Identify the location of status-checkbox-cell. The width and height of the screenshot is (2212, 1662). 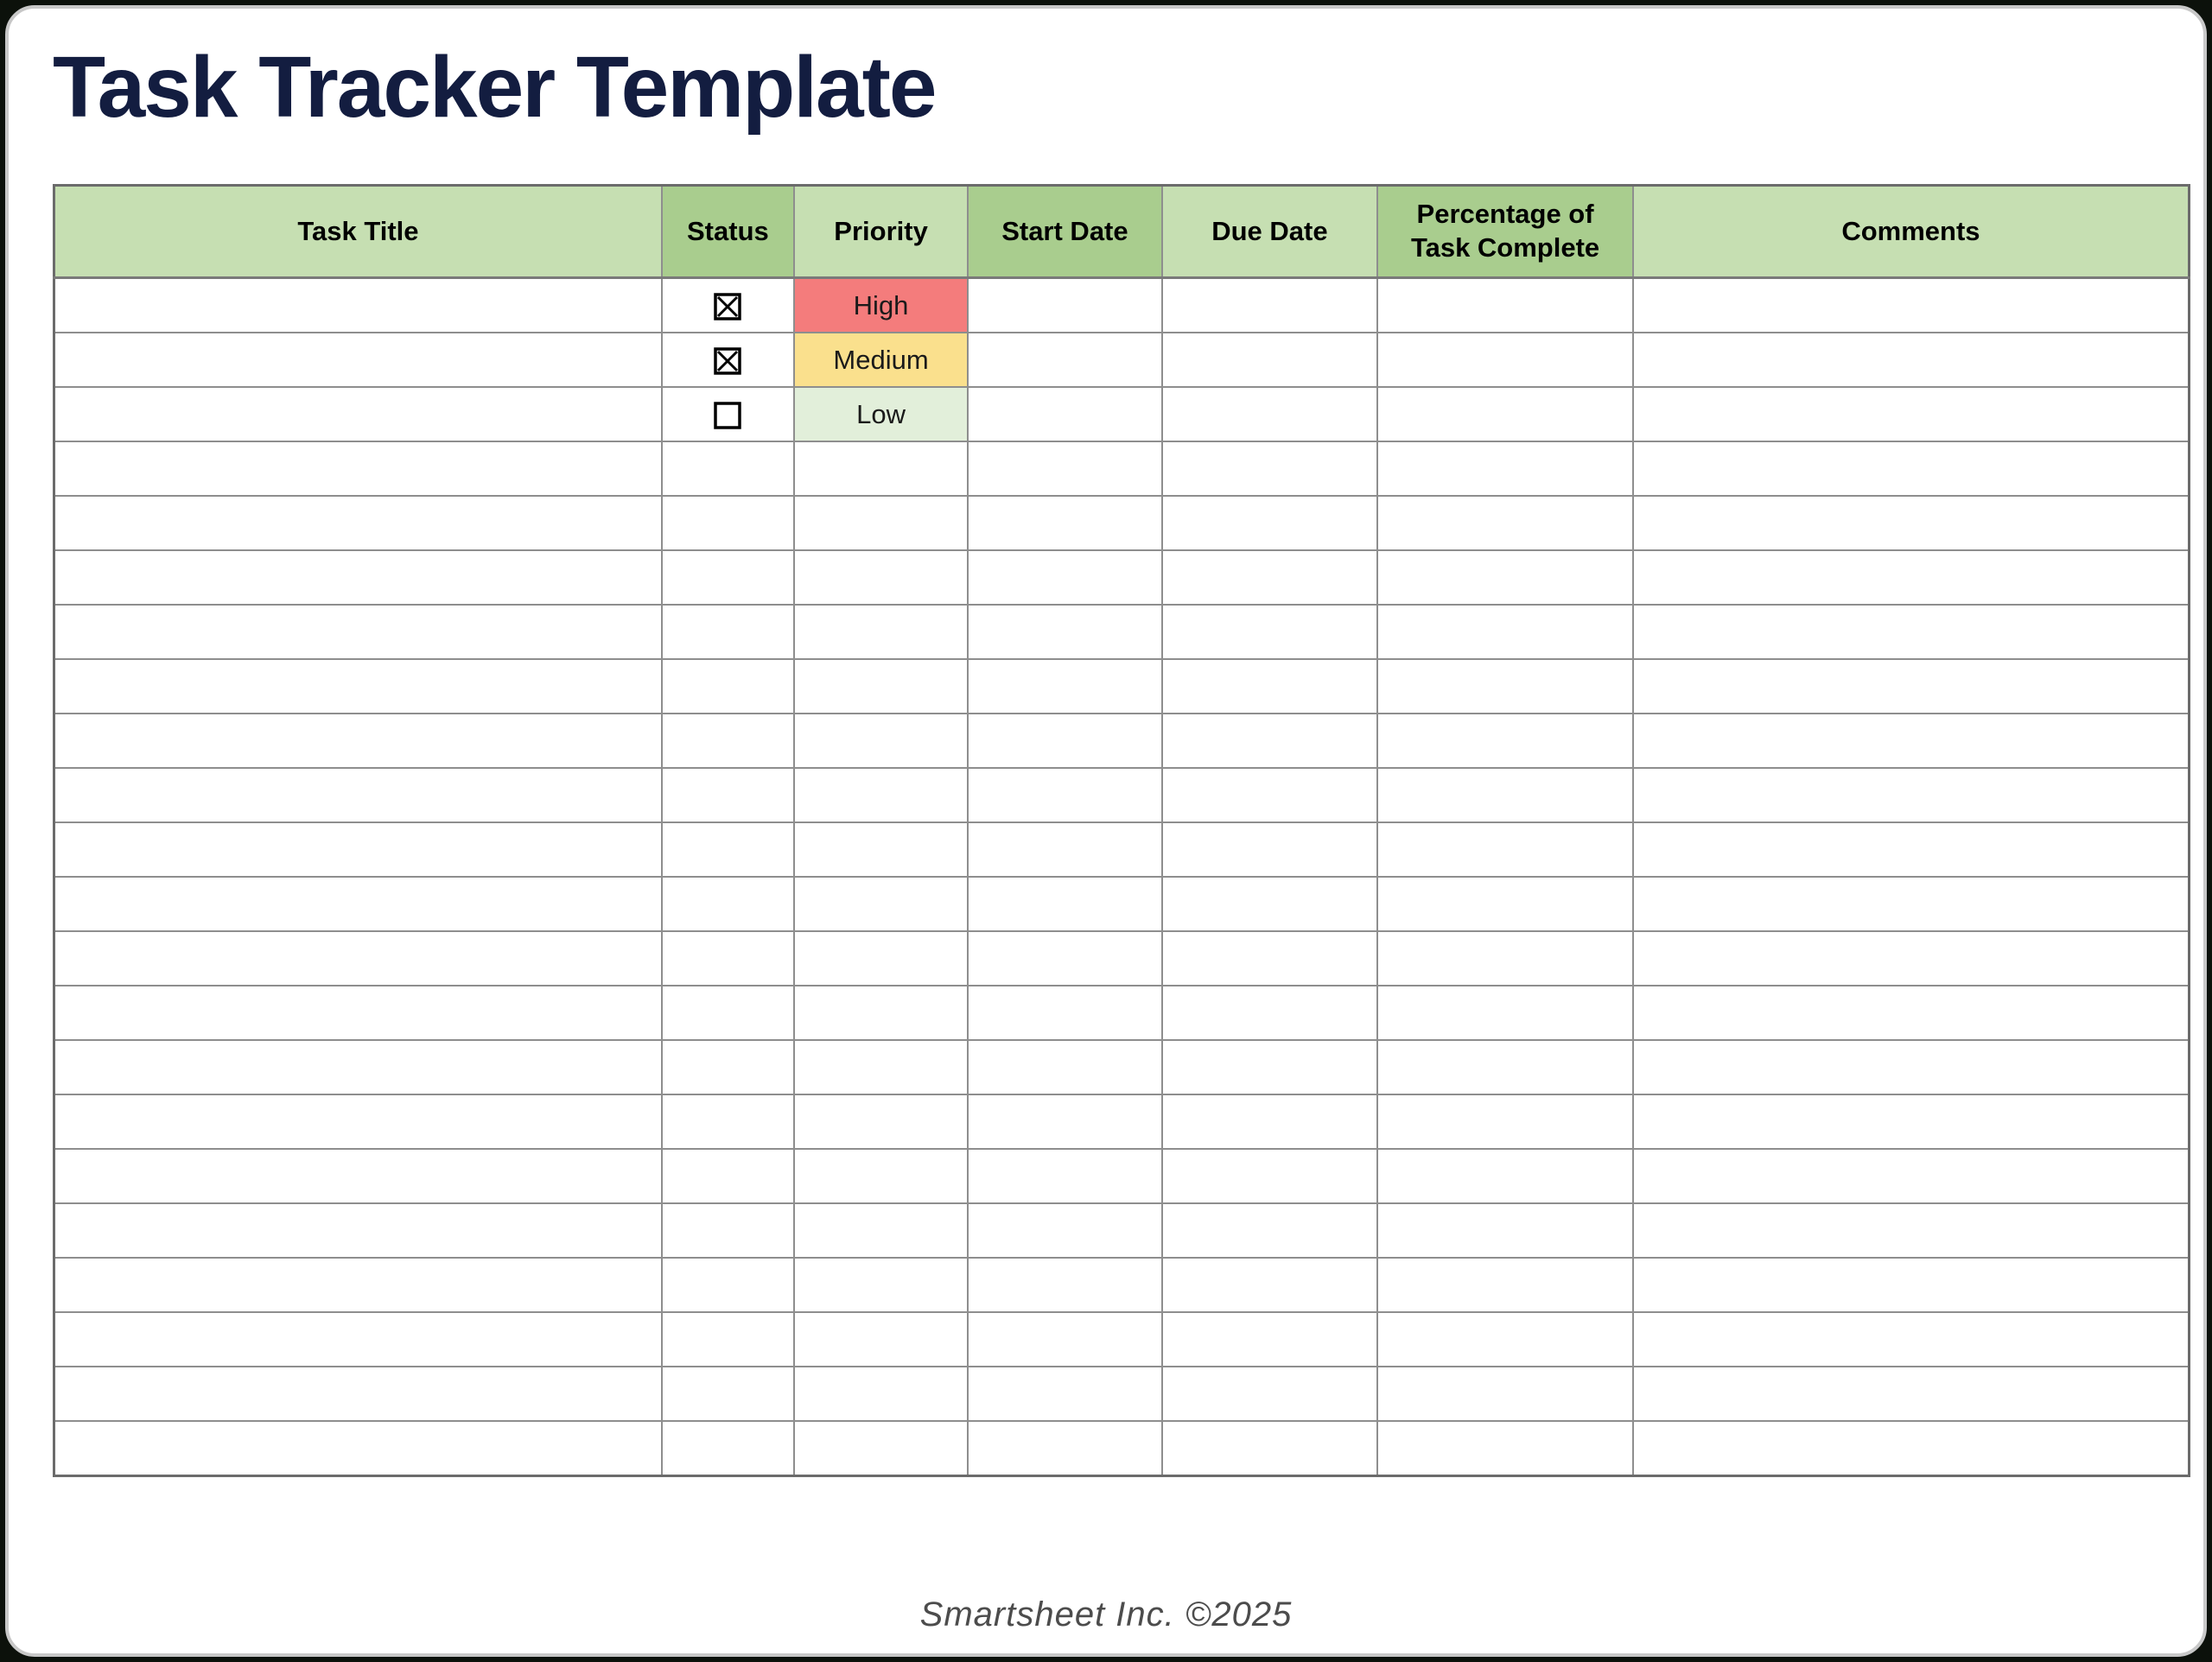
(727, 304).